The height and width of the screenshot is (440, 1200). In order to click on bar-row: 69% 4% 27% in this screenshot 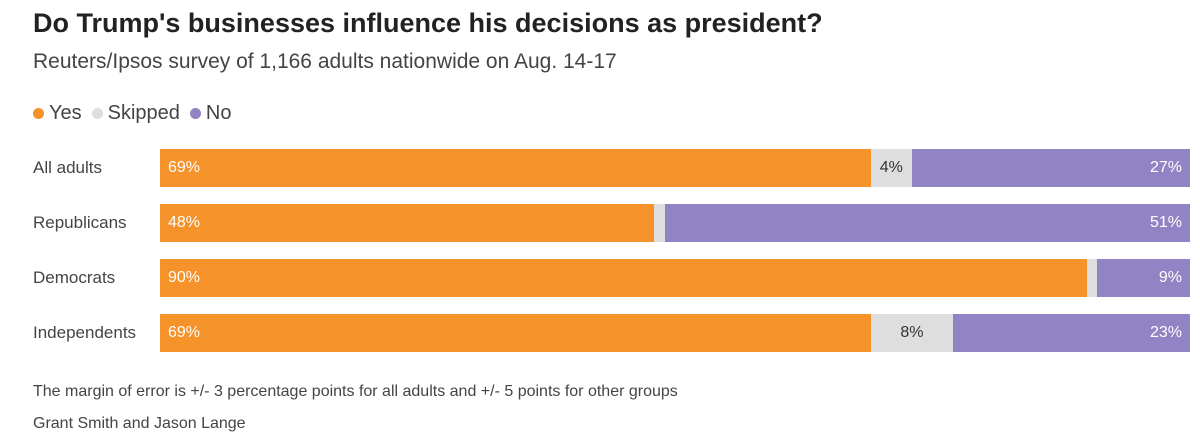, I will do `click(675, 168)`.